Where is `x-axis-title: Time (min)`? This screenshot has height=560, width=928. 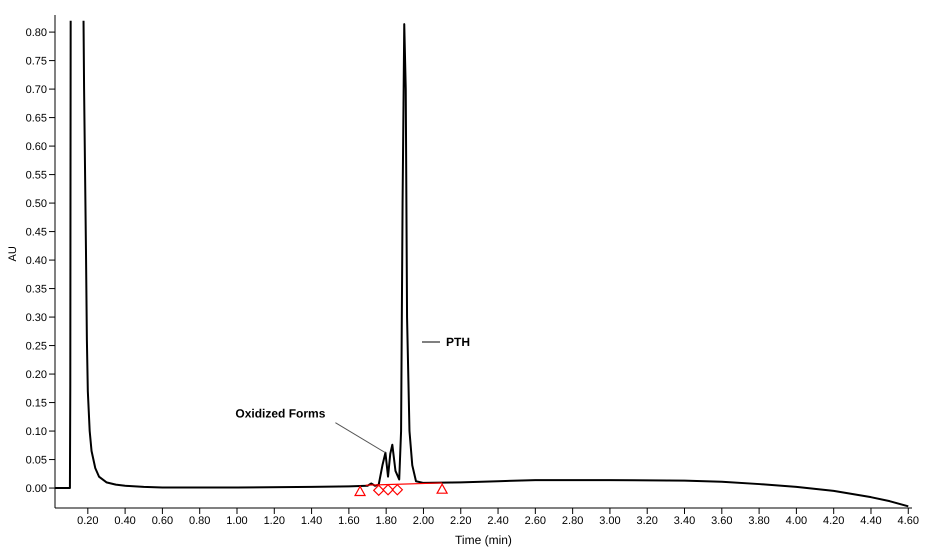 x-axis-title: Time (min) is located at coordinates (483, 540).